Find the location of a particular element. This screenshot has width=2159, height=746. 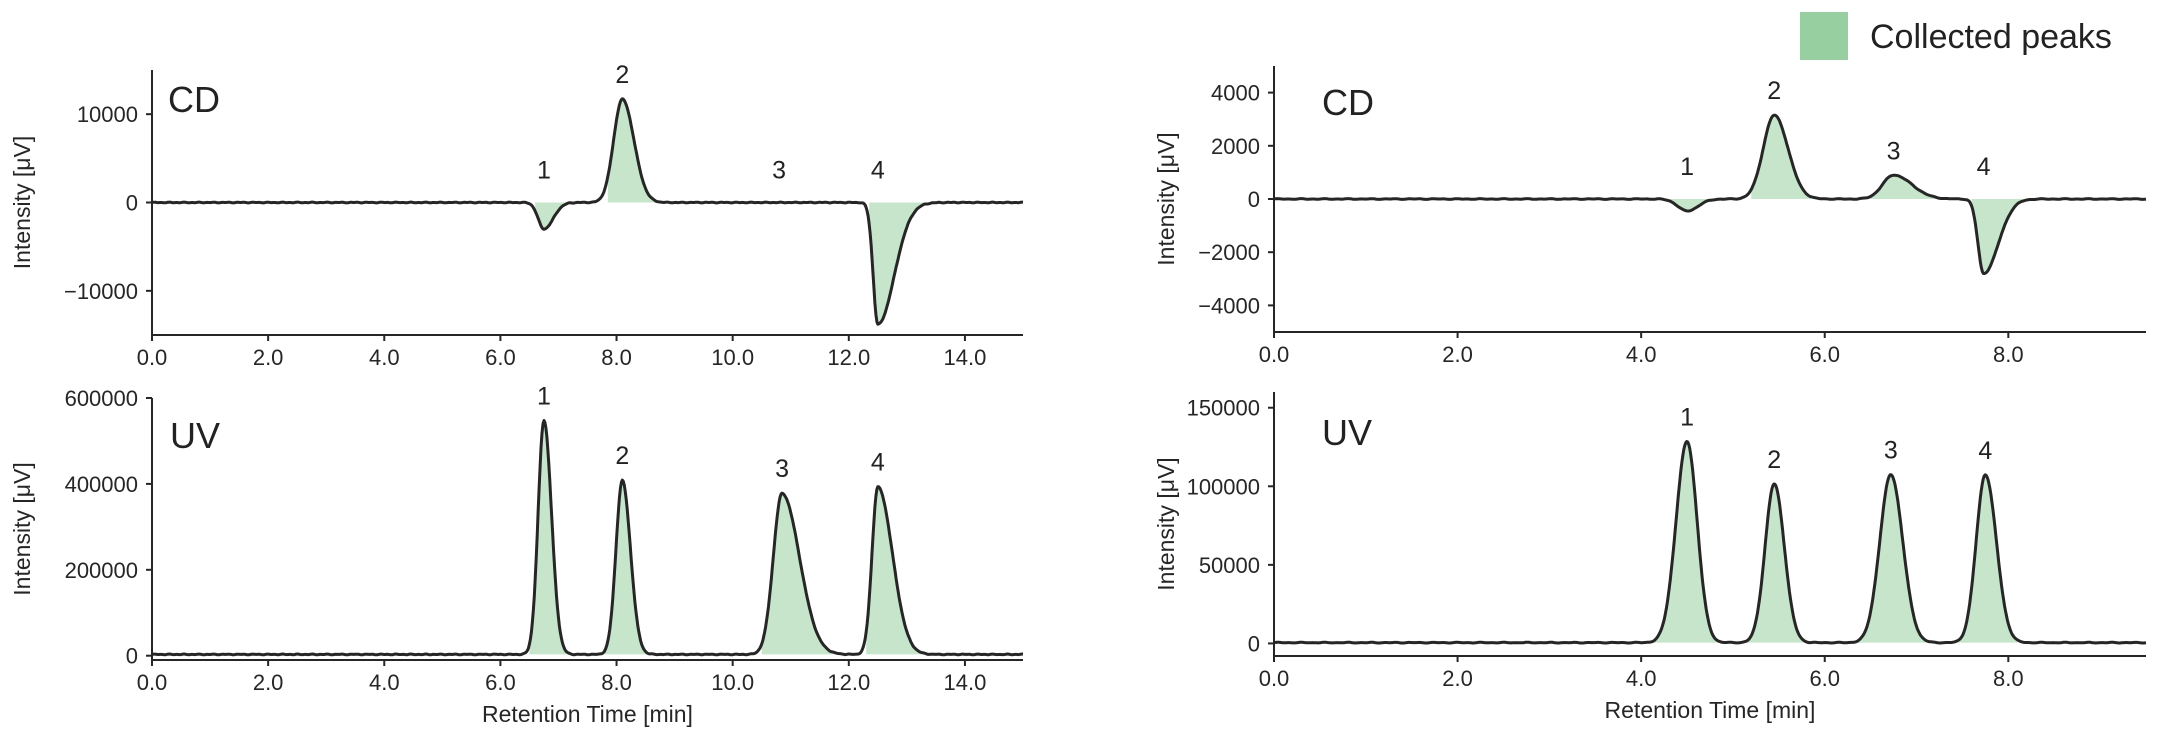

y-tick-label: −10000 is located at coordinates (101, 291).